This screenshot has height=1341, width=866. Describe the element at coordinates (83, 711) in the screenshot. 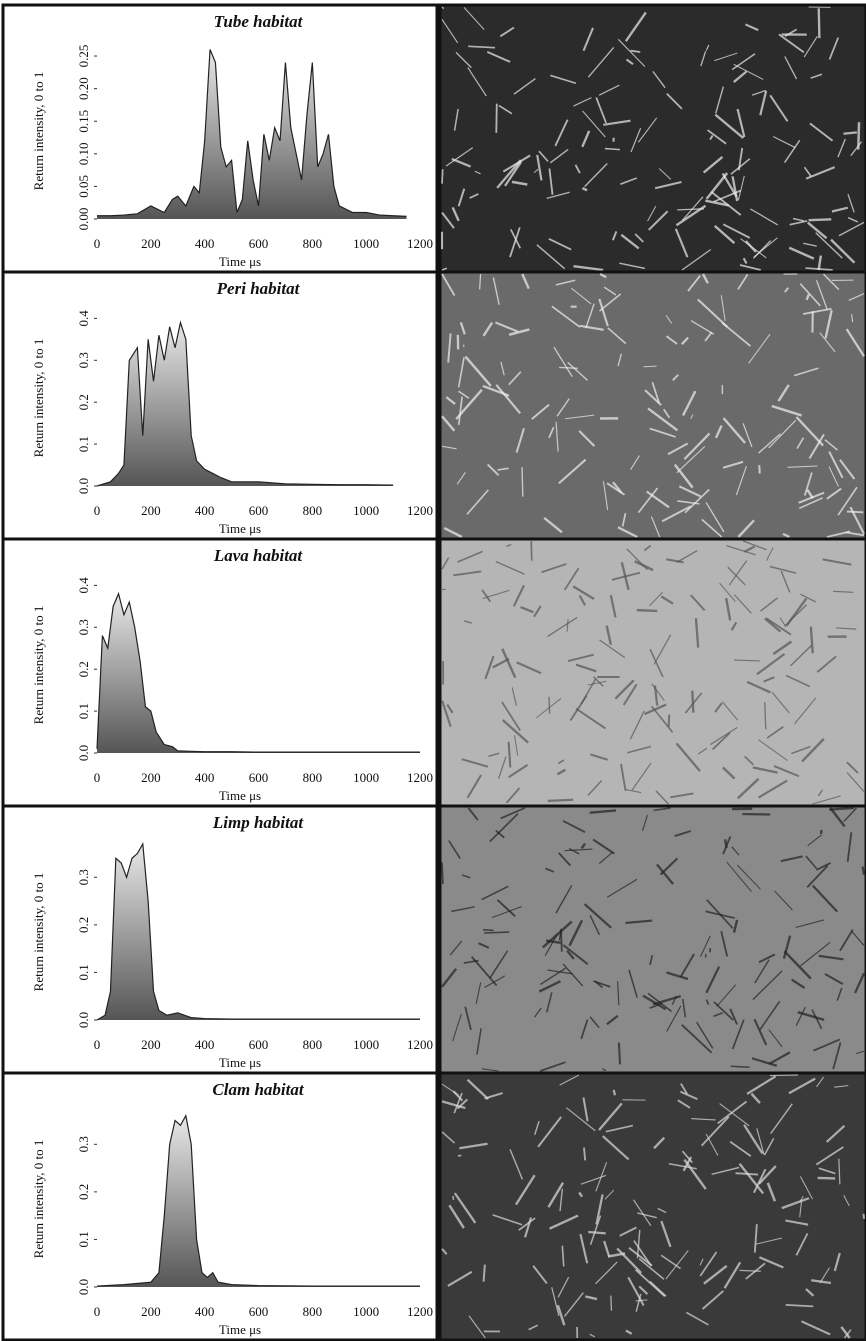

I see `y-tick-label: 0.1` at that location.